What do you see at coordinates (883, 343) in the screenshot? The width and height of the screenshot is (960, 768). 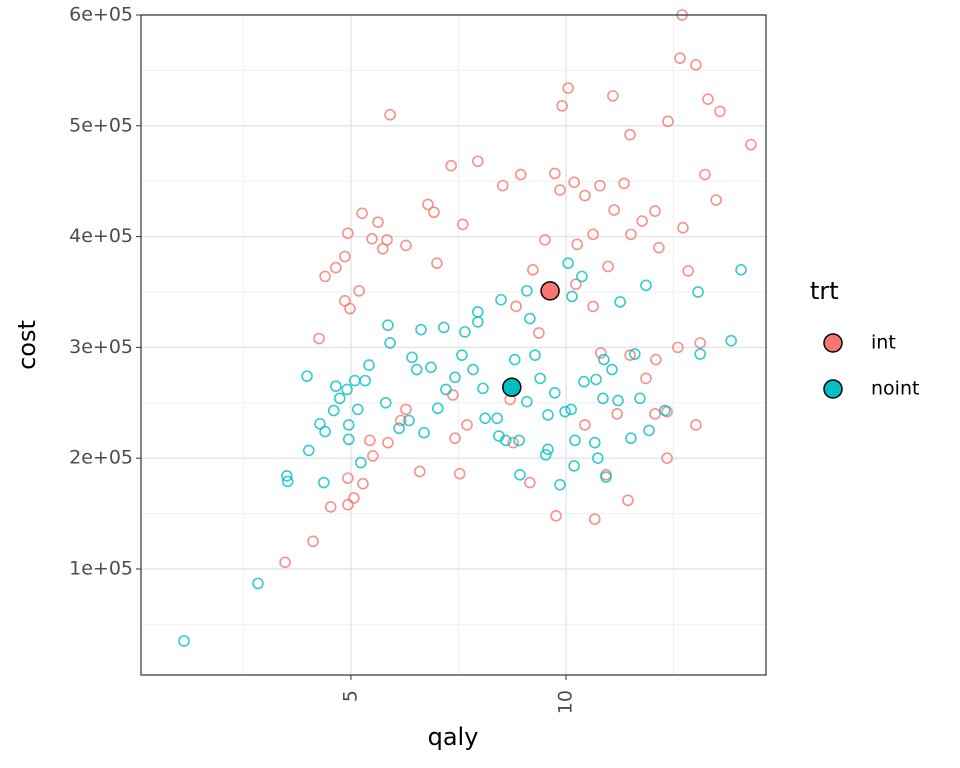 I see `legend-label: int` at bounding box center [883, 343].